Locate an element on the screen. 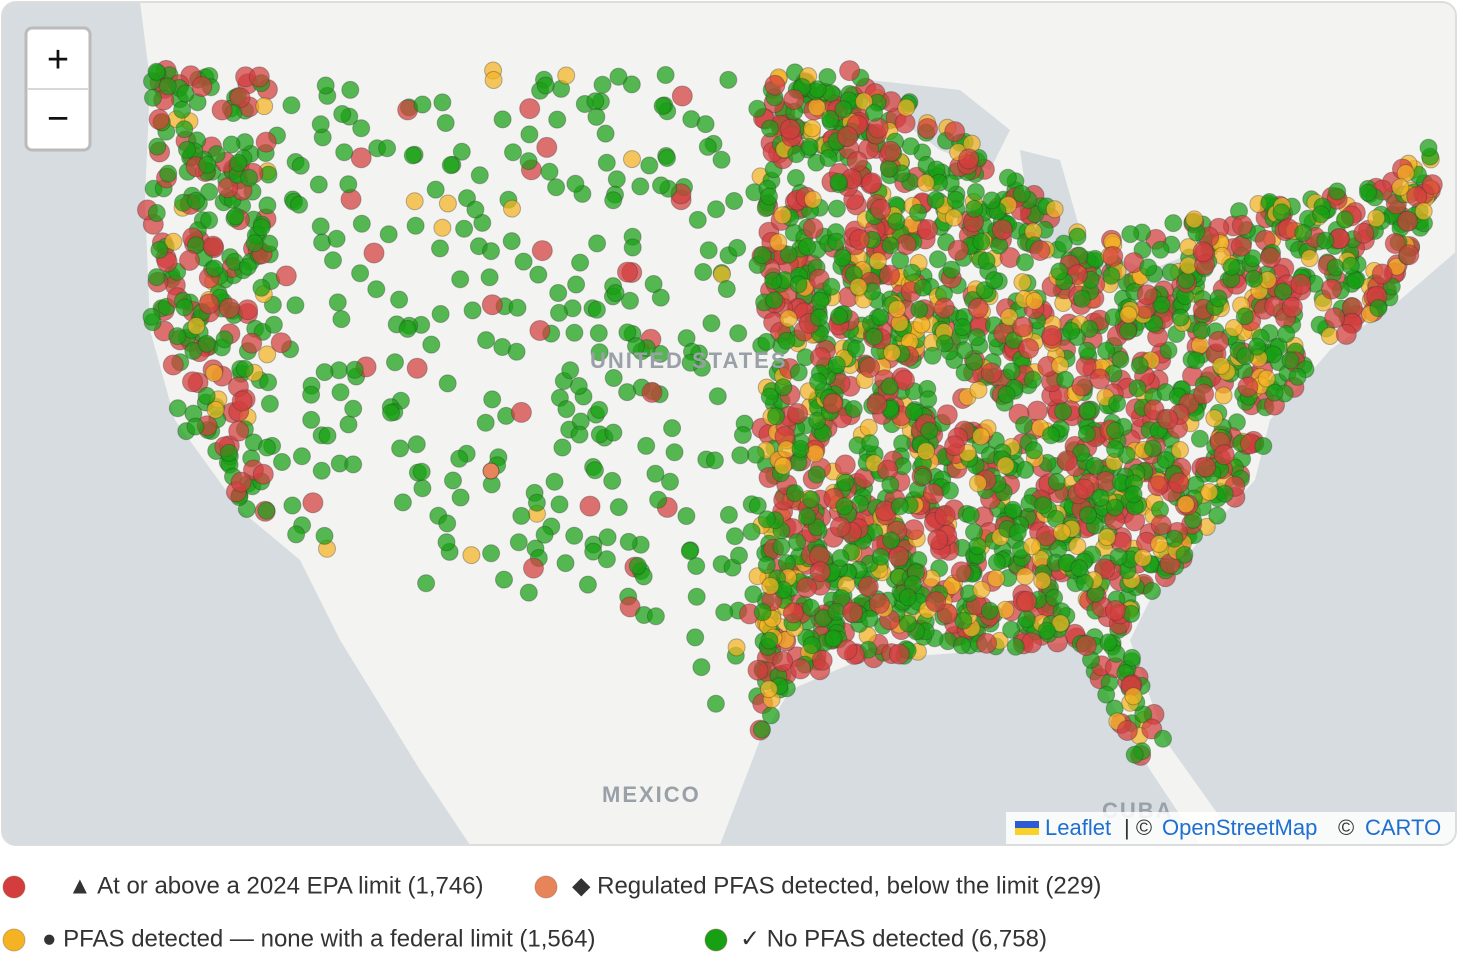 The image size is (1458, 978). gulf-of-mexico is located at coordinates (960, 742).